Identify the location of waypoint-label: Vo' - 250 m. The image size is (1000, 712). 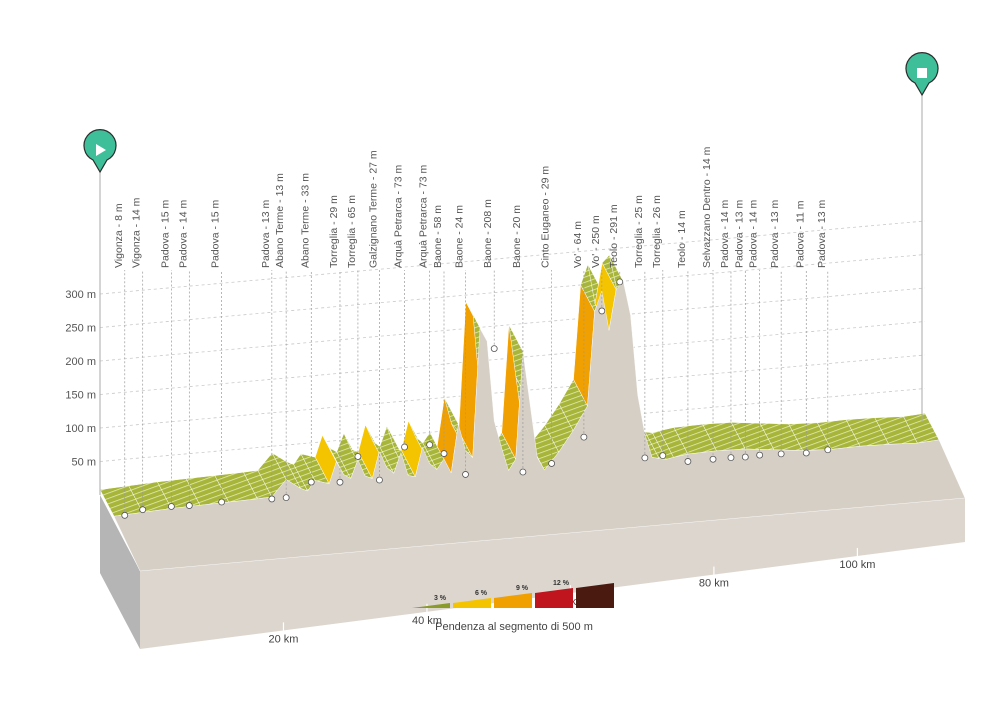
(596, 241).